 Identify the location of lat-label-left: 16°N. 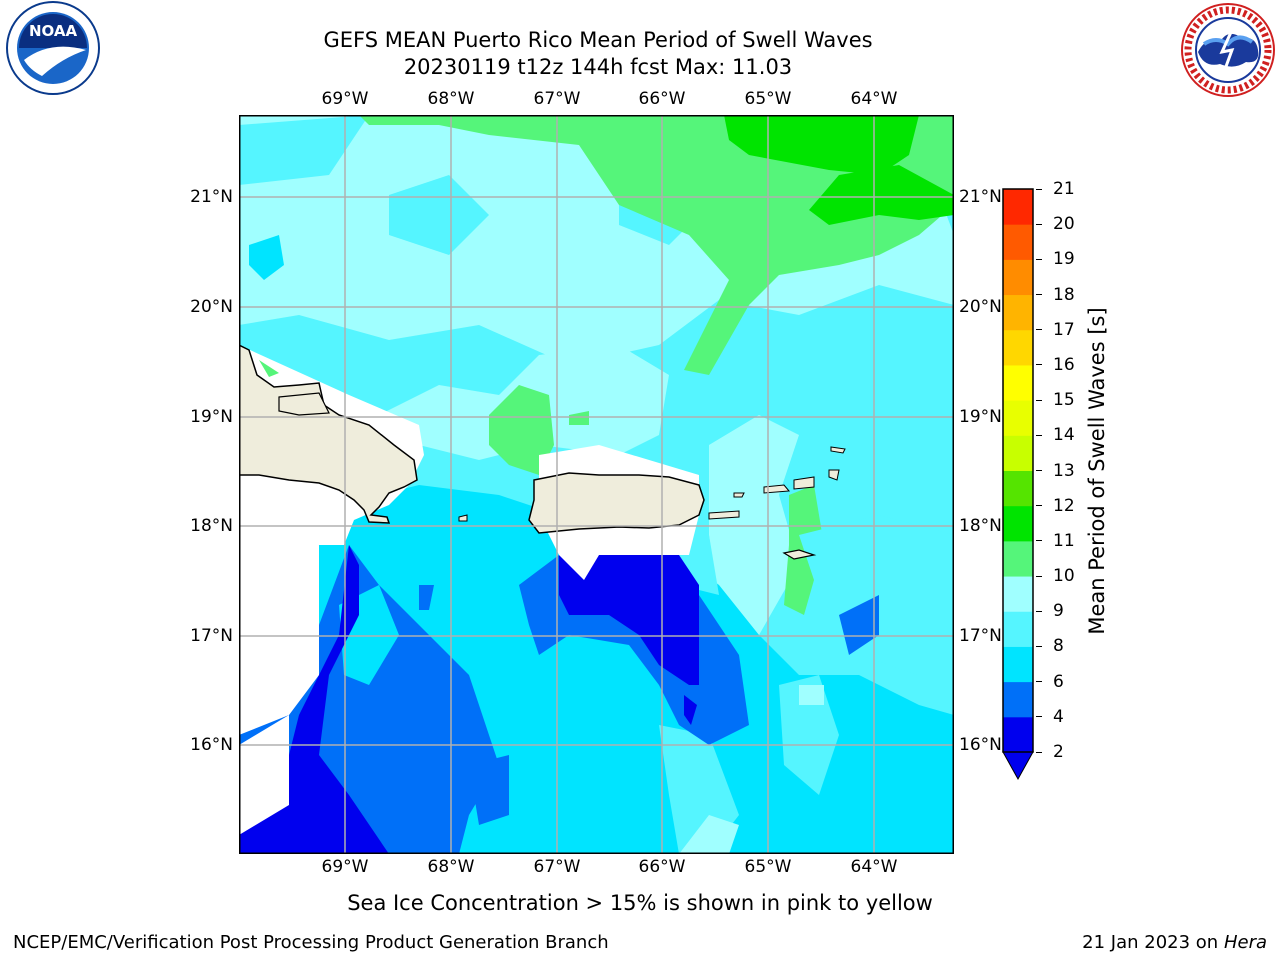
(211, 745).